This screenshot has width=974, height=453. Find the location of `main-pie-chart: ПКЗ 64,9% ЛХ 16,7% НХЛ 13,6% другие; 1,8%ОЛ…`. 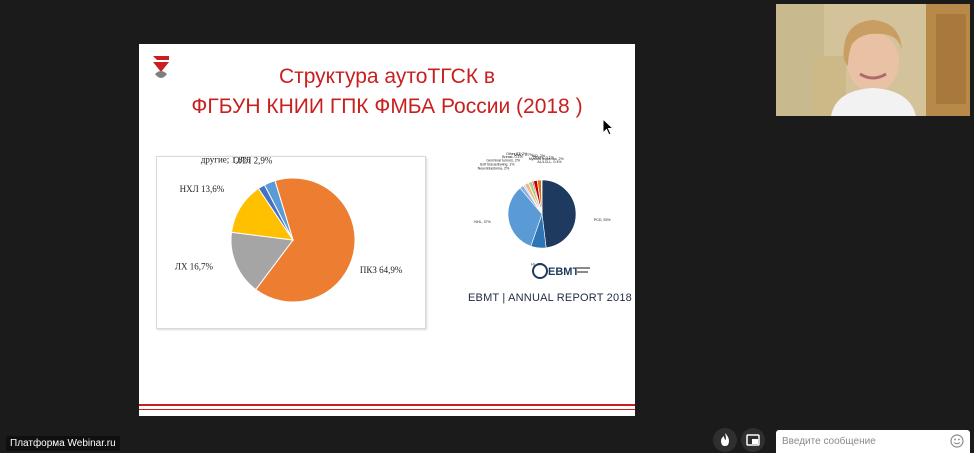

main-pie-chart: ПКЗ 64,9% ЛХ 16,7% НХЛ 13,6% другие; 1,8%ОЛ… is located at coordinates (289, 230).